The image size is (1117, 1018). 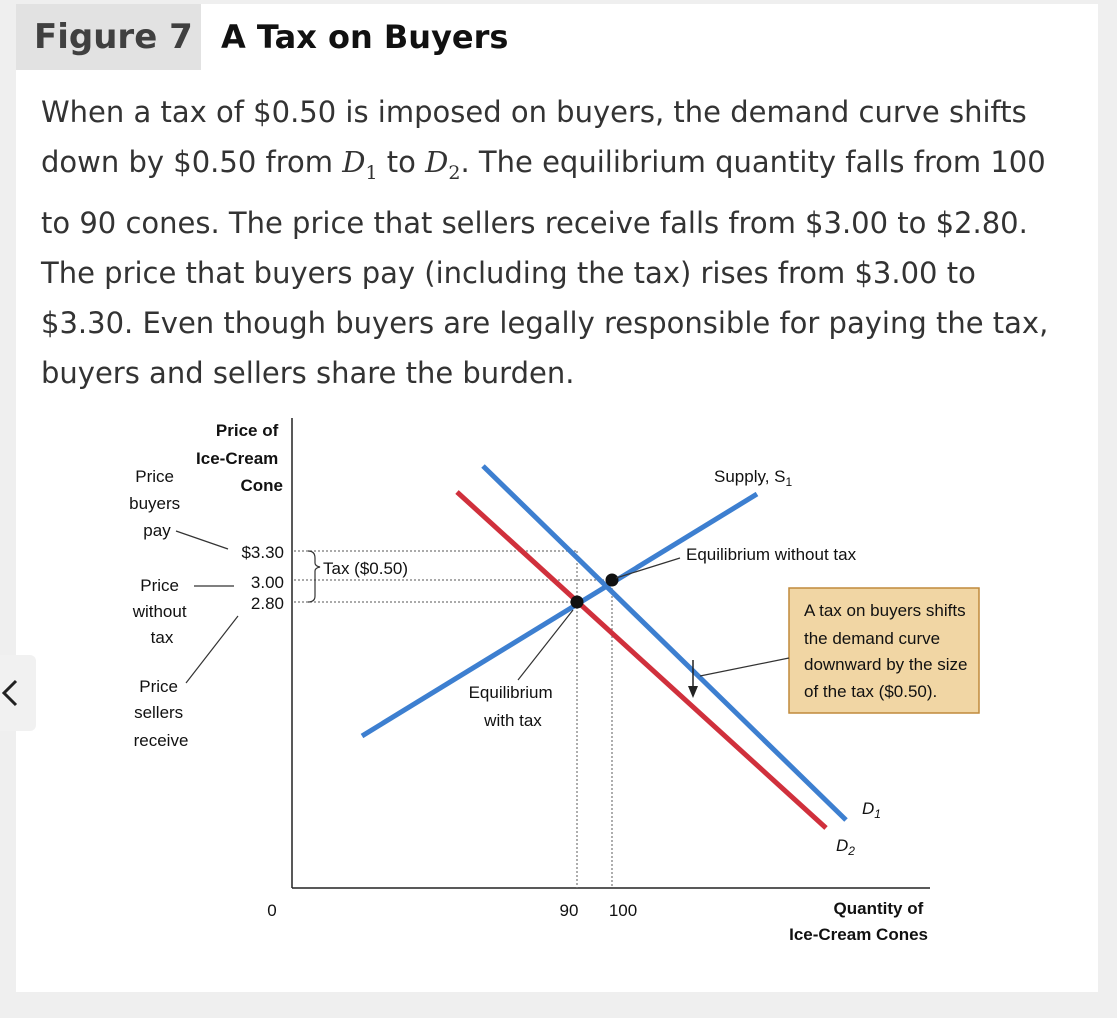 I want to click on price-buyers-pay-label: Price buyers pay, so click(x=157, y=503).